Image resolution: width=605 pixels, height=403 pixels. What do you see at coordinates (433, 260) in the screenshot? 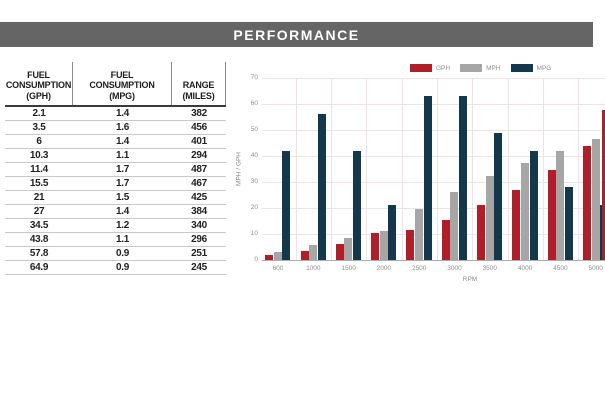
I see `x-axis-baseline` at bounding box center [433, 260].